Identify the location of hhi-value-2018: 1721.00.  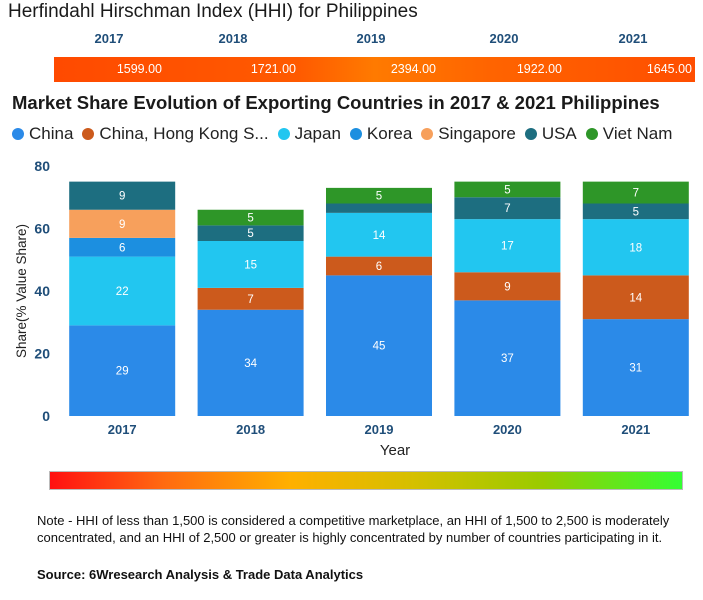
(273, 69).